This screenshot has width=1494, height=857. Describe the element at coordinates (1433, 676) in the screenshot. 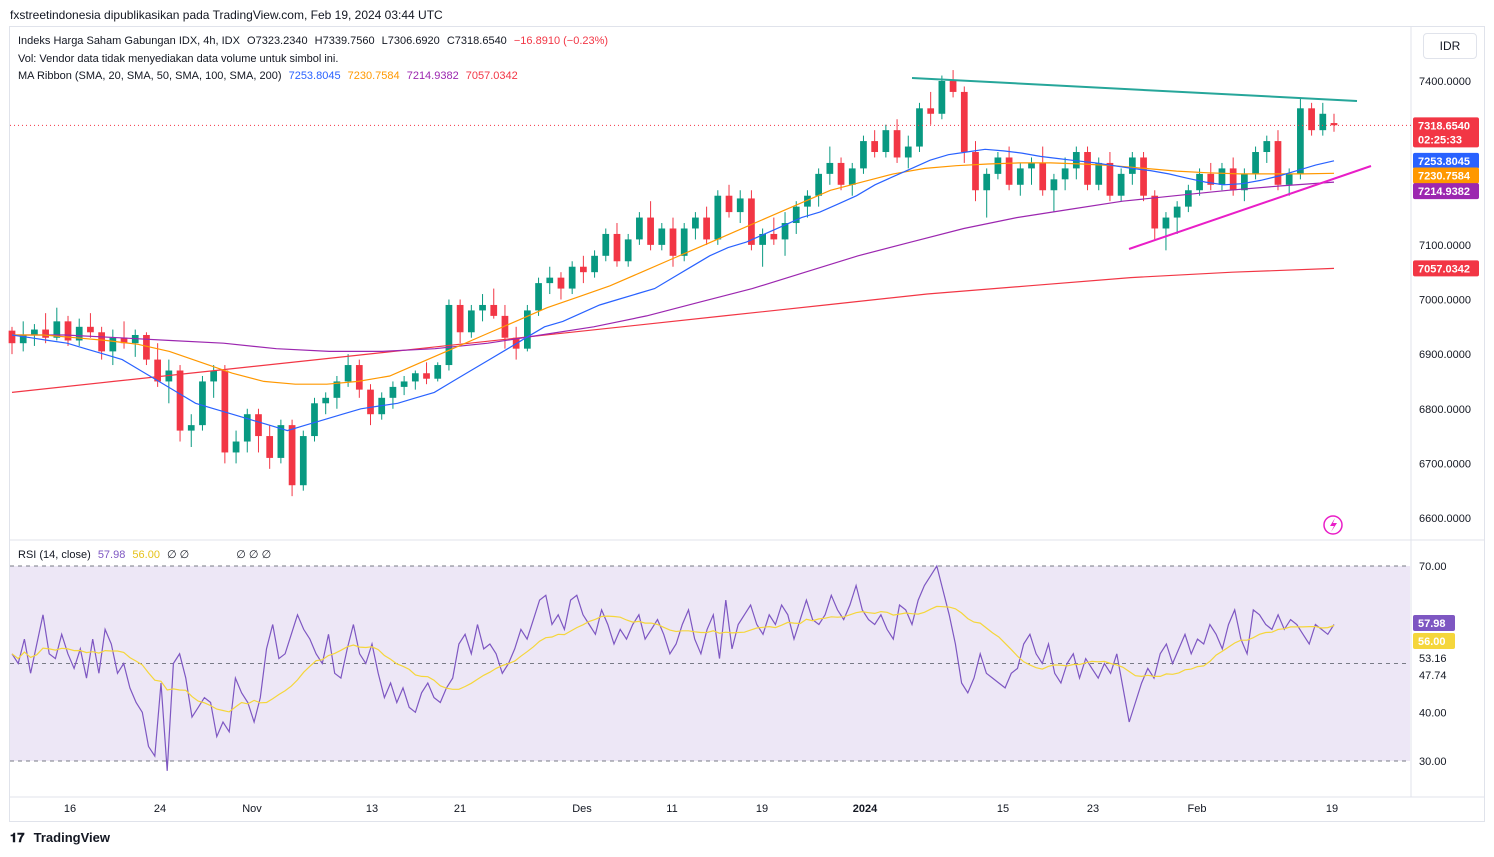

I see `rsi-side-label: 47.74` at that location.